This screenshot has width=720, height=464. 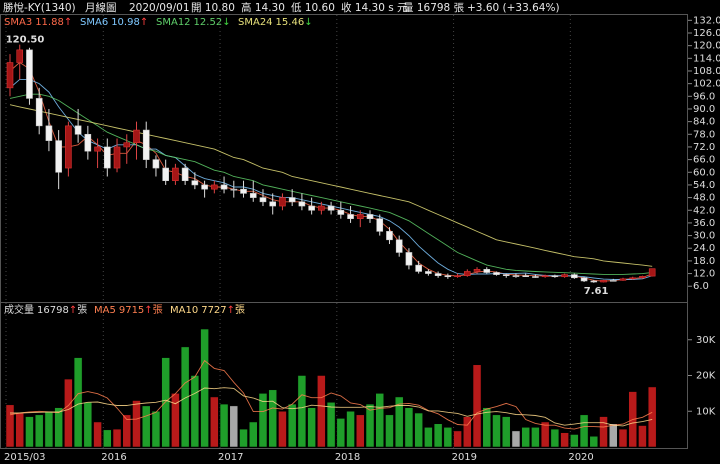 What do you see at coordinates (173, 22) in the screenshot?
I see `legend-name: SMA12` at bounding box center [173, 22].